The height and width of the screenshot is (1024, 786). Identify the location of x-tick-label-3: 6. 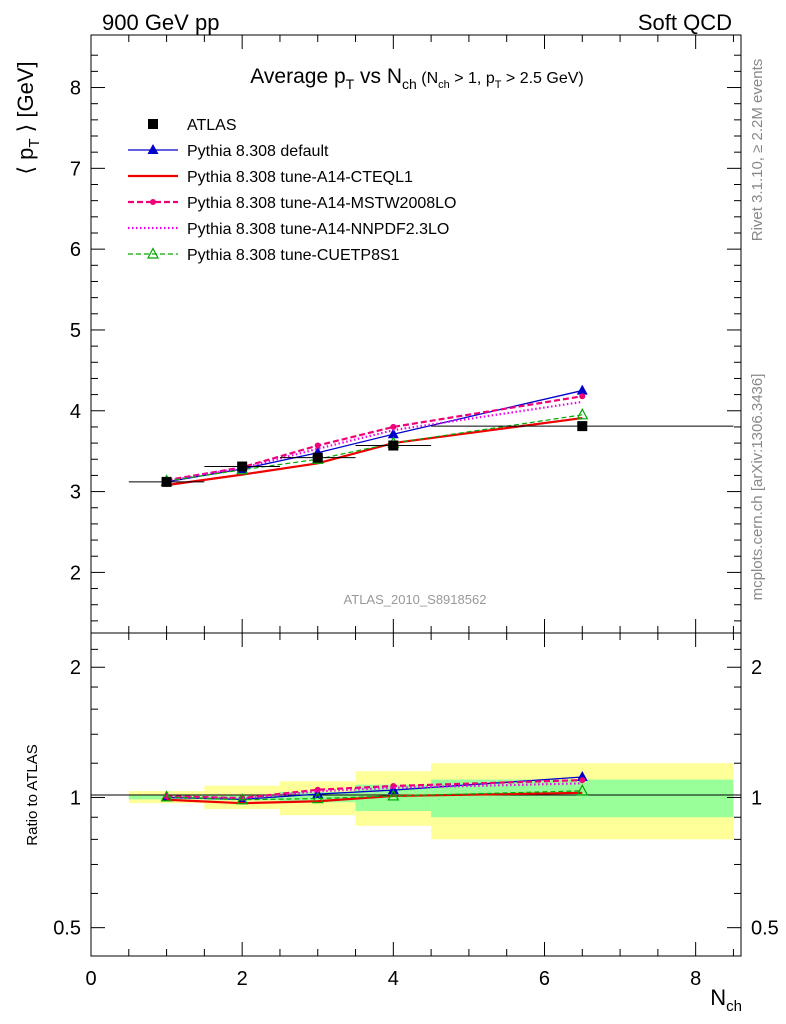
(544, 979).